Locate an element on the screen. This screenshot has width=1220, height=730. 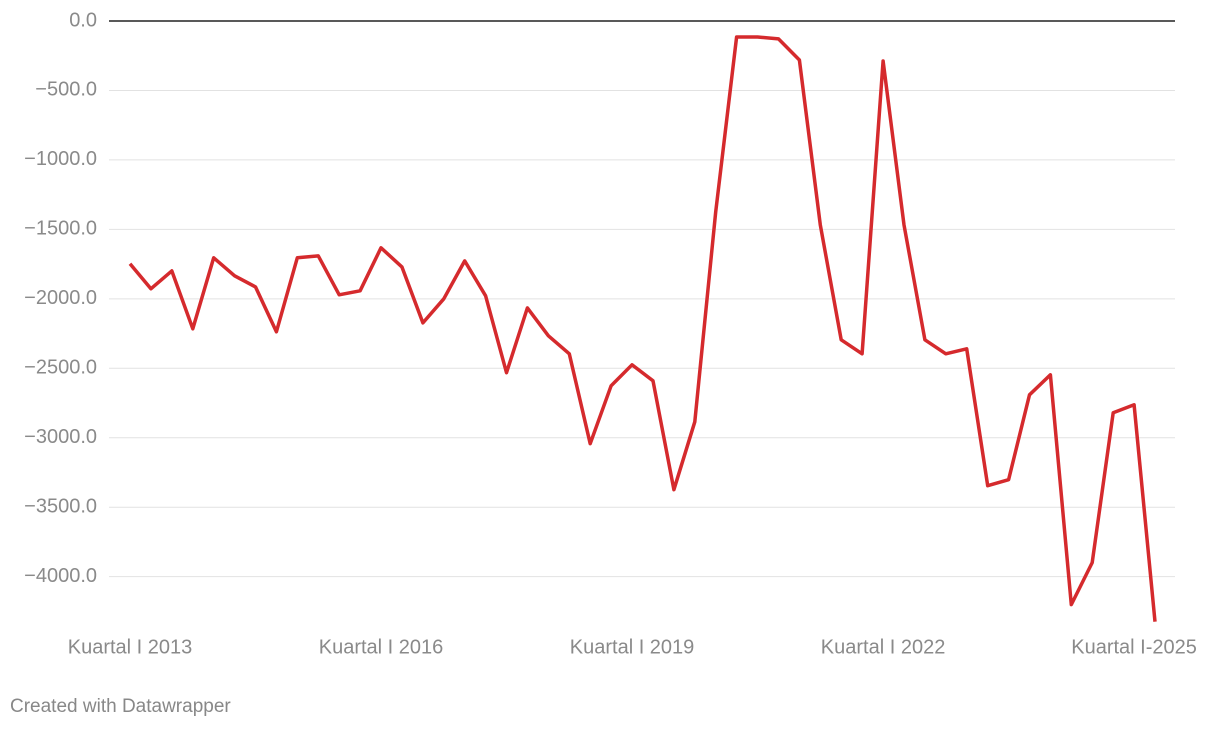
y-tick-label: −1500.0 is located at coordinates (60, 229).